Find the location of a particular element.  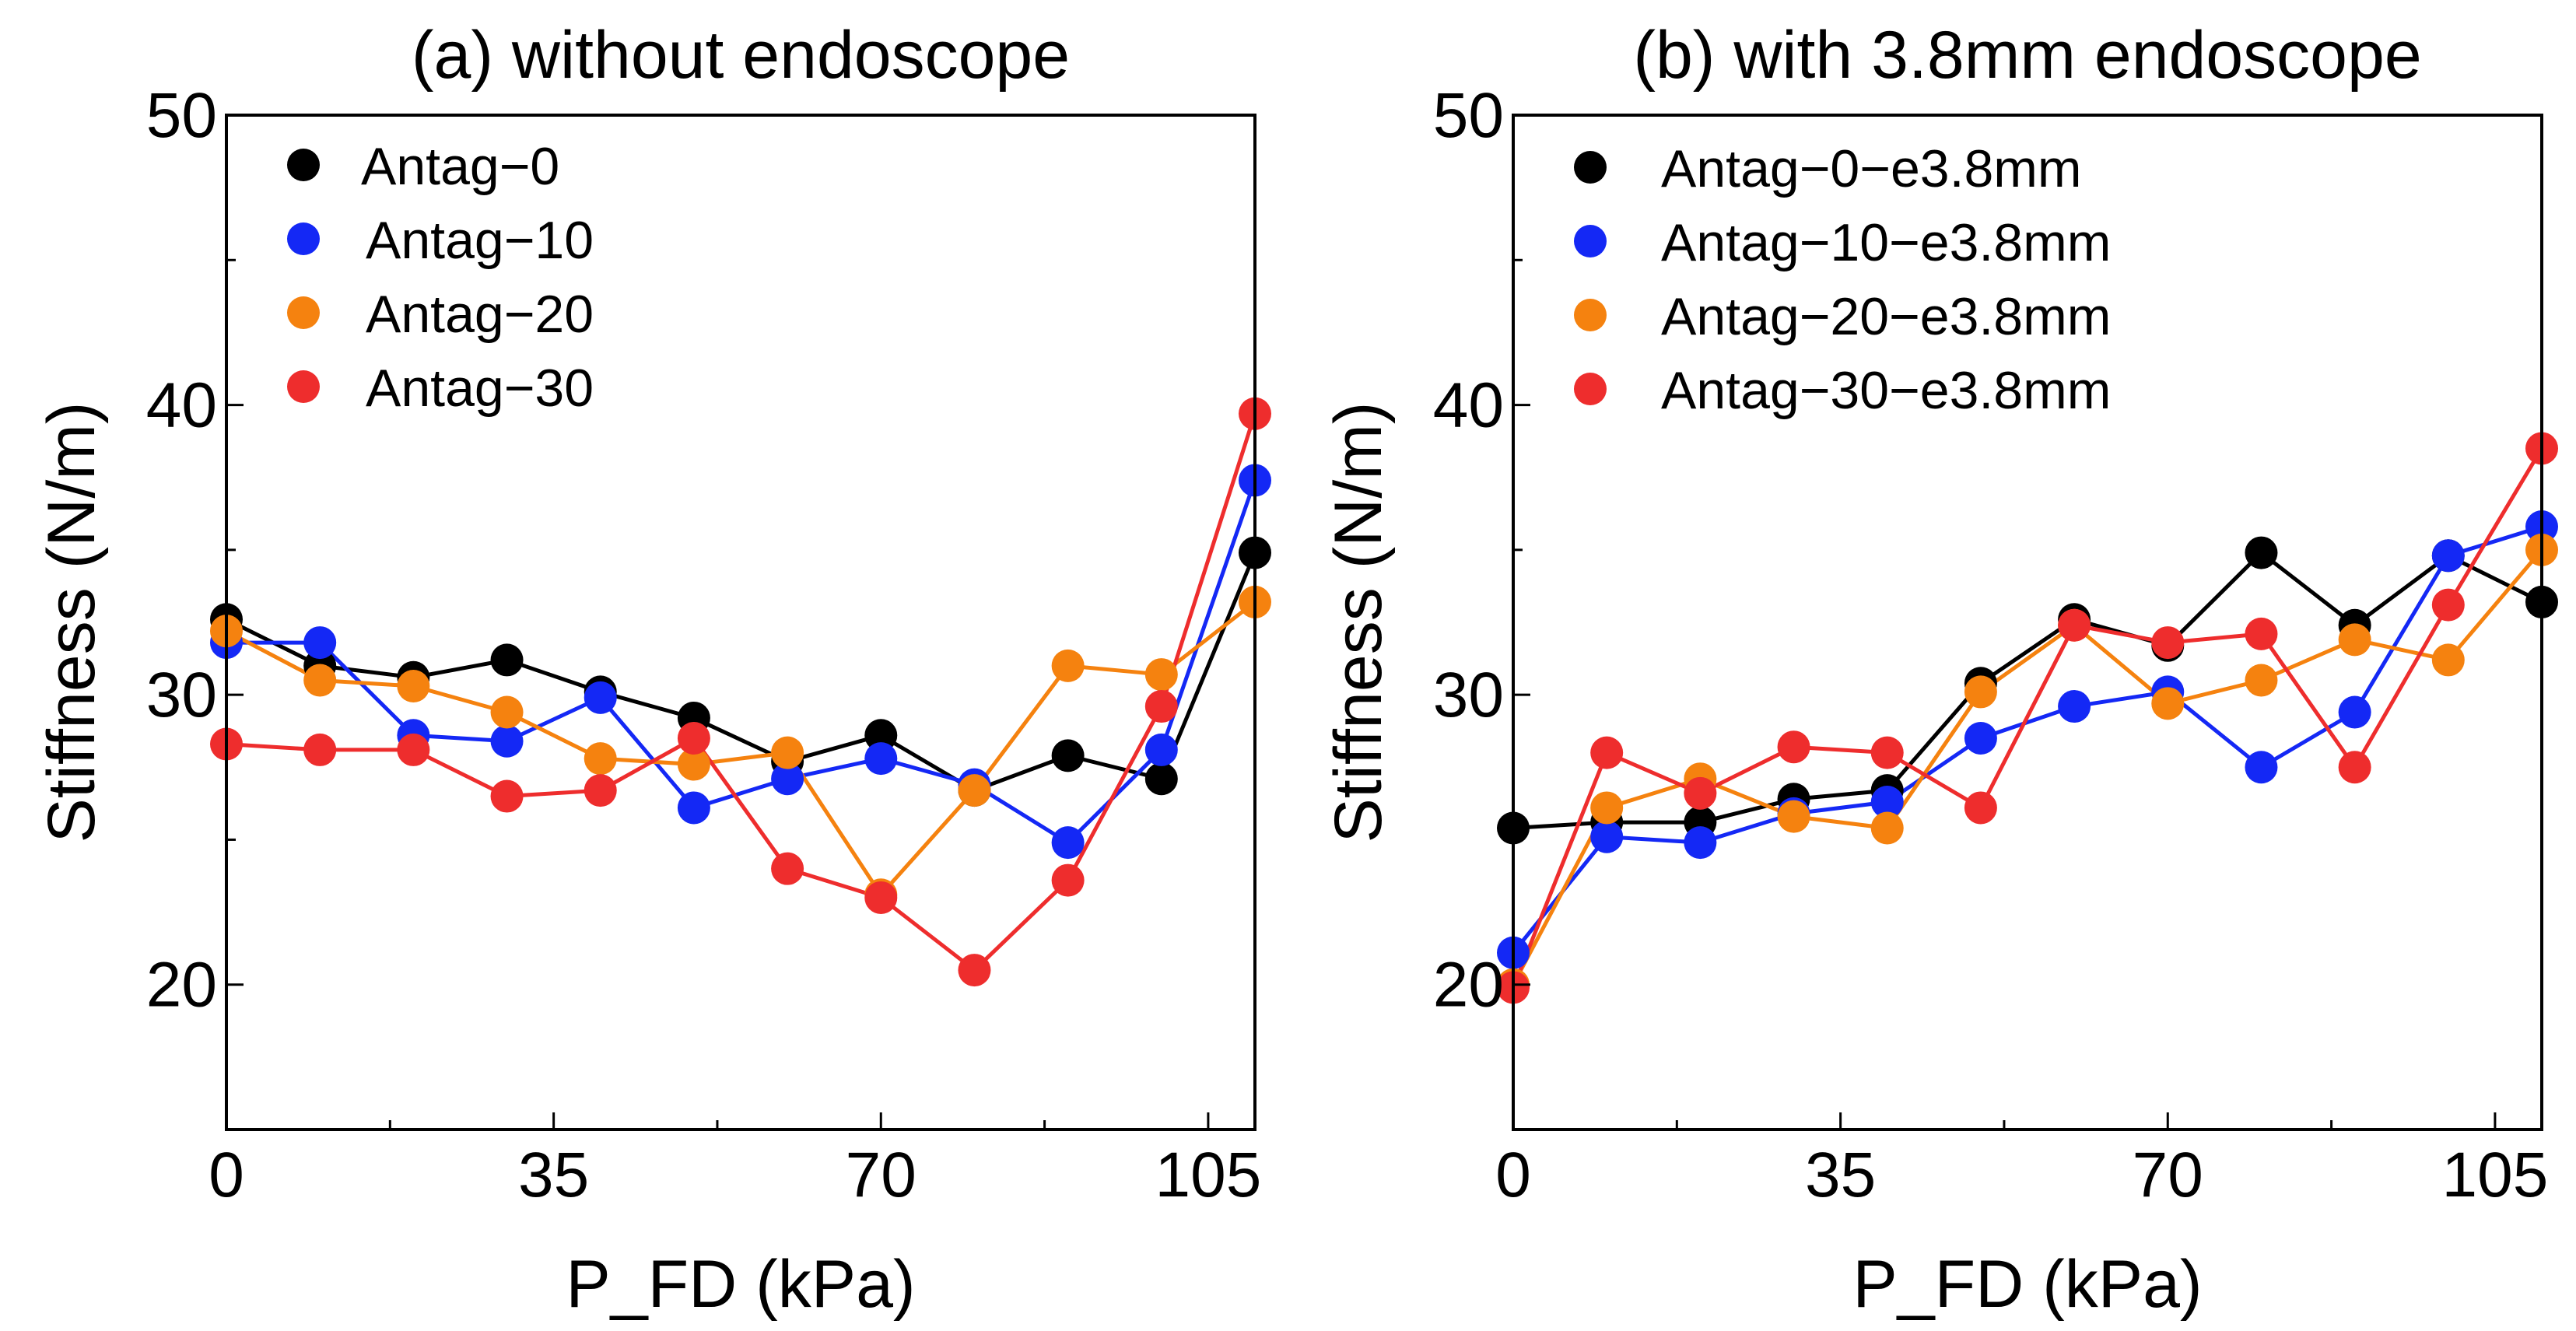

legend-label-2: Antag−20 is located at coordinates (480, 314).